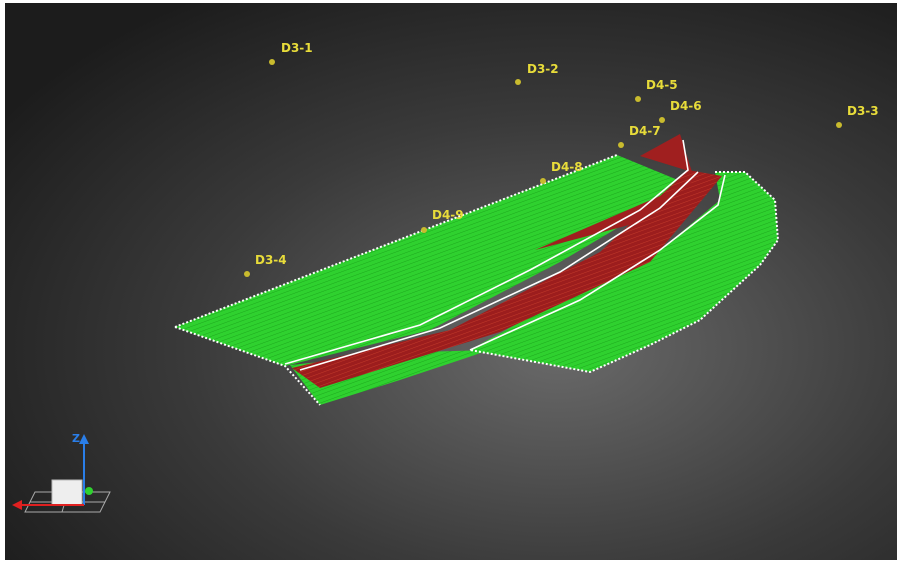 This screenshot has height=563, width=902. I want to click on axis-gizmo: Z, so click(61, 472).